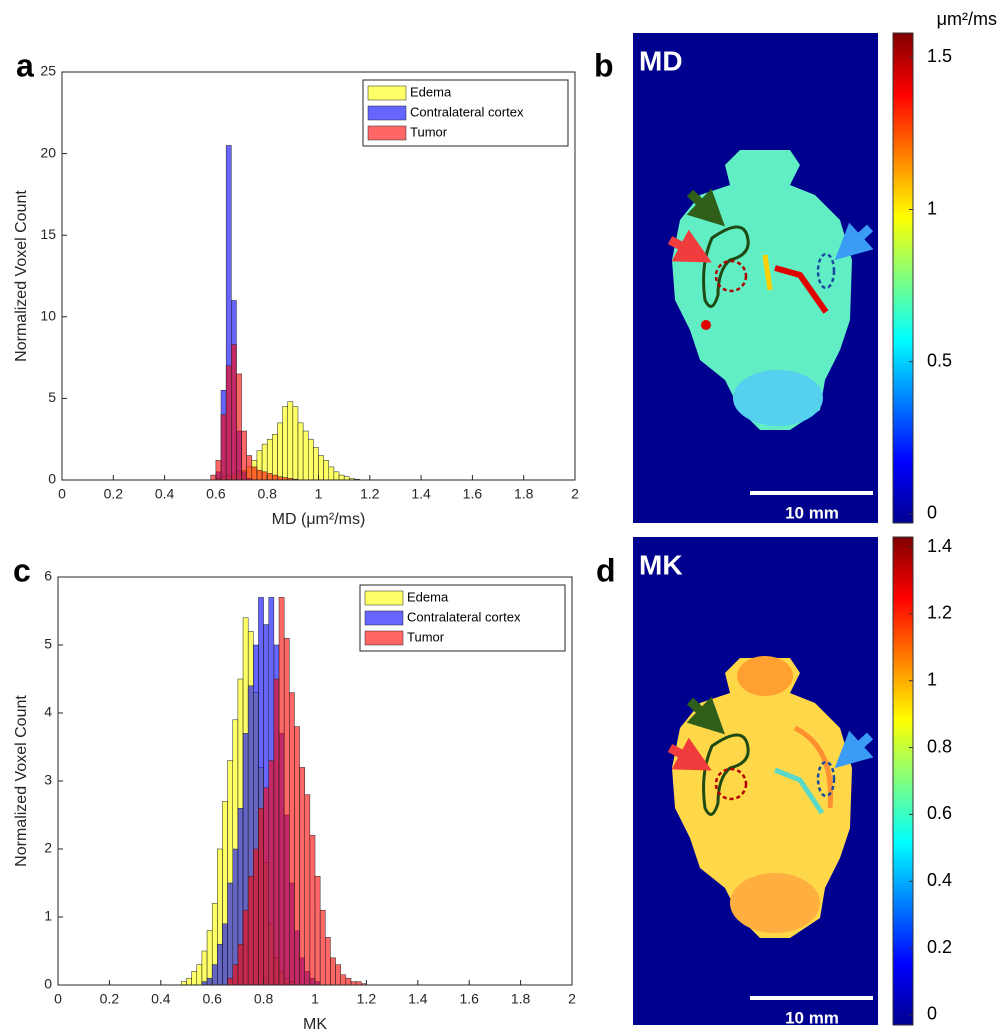 Image resolution: width=999 pixels, height=1031 pixels. I want to click on y-tick-label: 6, so click(48, 576).